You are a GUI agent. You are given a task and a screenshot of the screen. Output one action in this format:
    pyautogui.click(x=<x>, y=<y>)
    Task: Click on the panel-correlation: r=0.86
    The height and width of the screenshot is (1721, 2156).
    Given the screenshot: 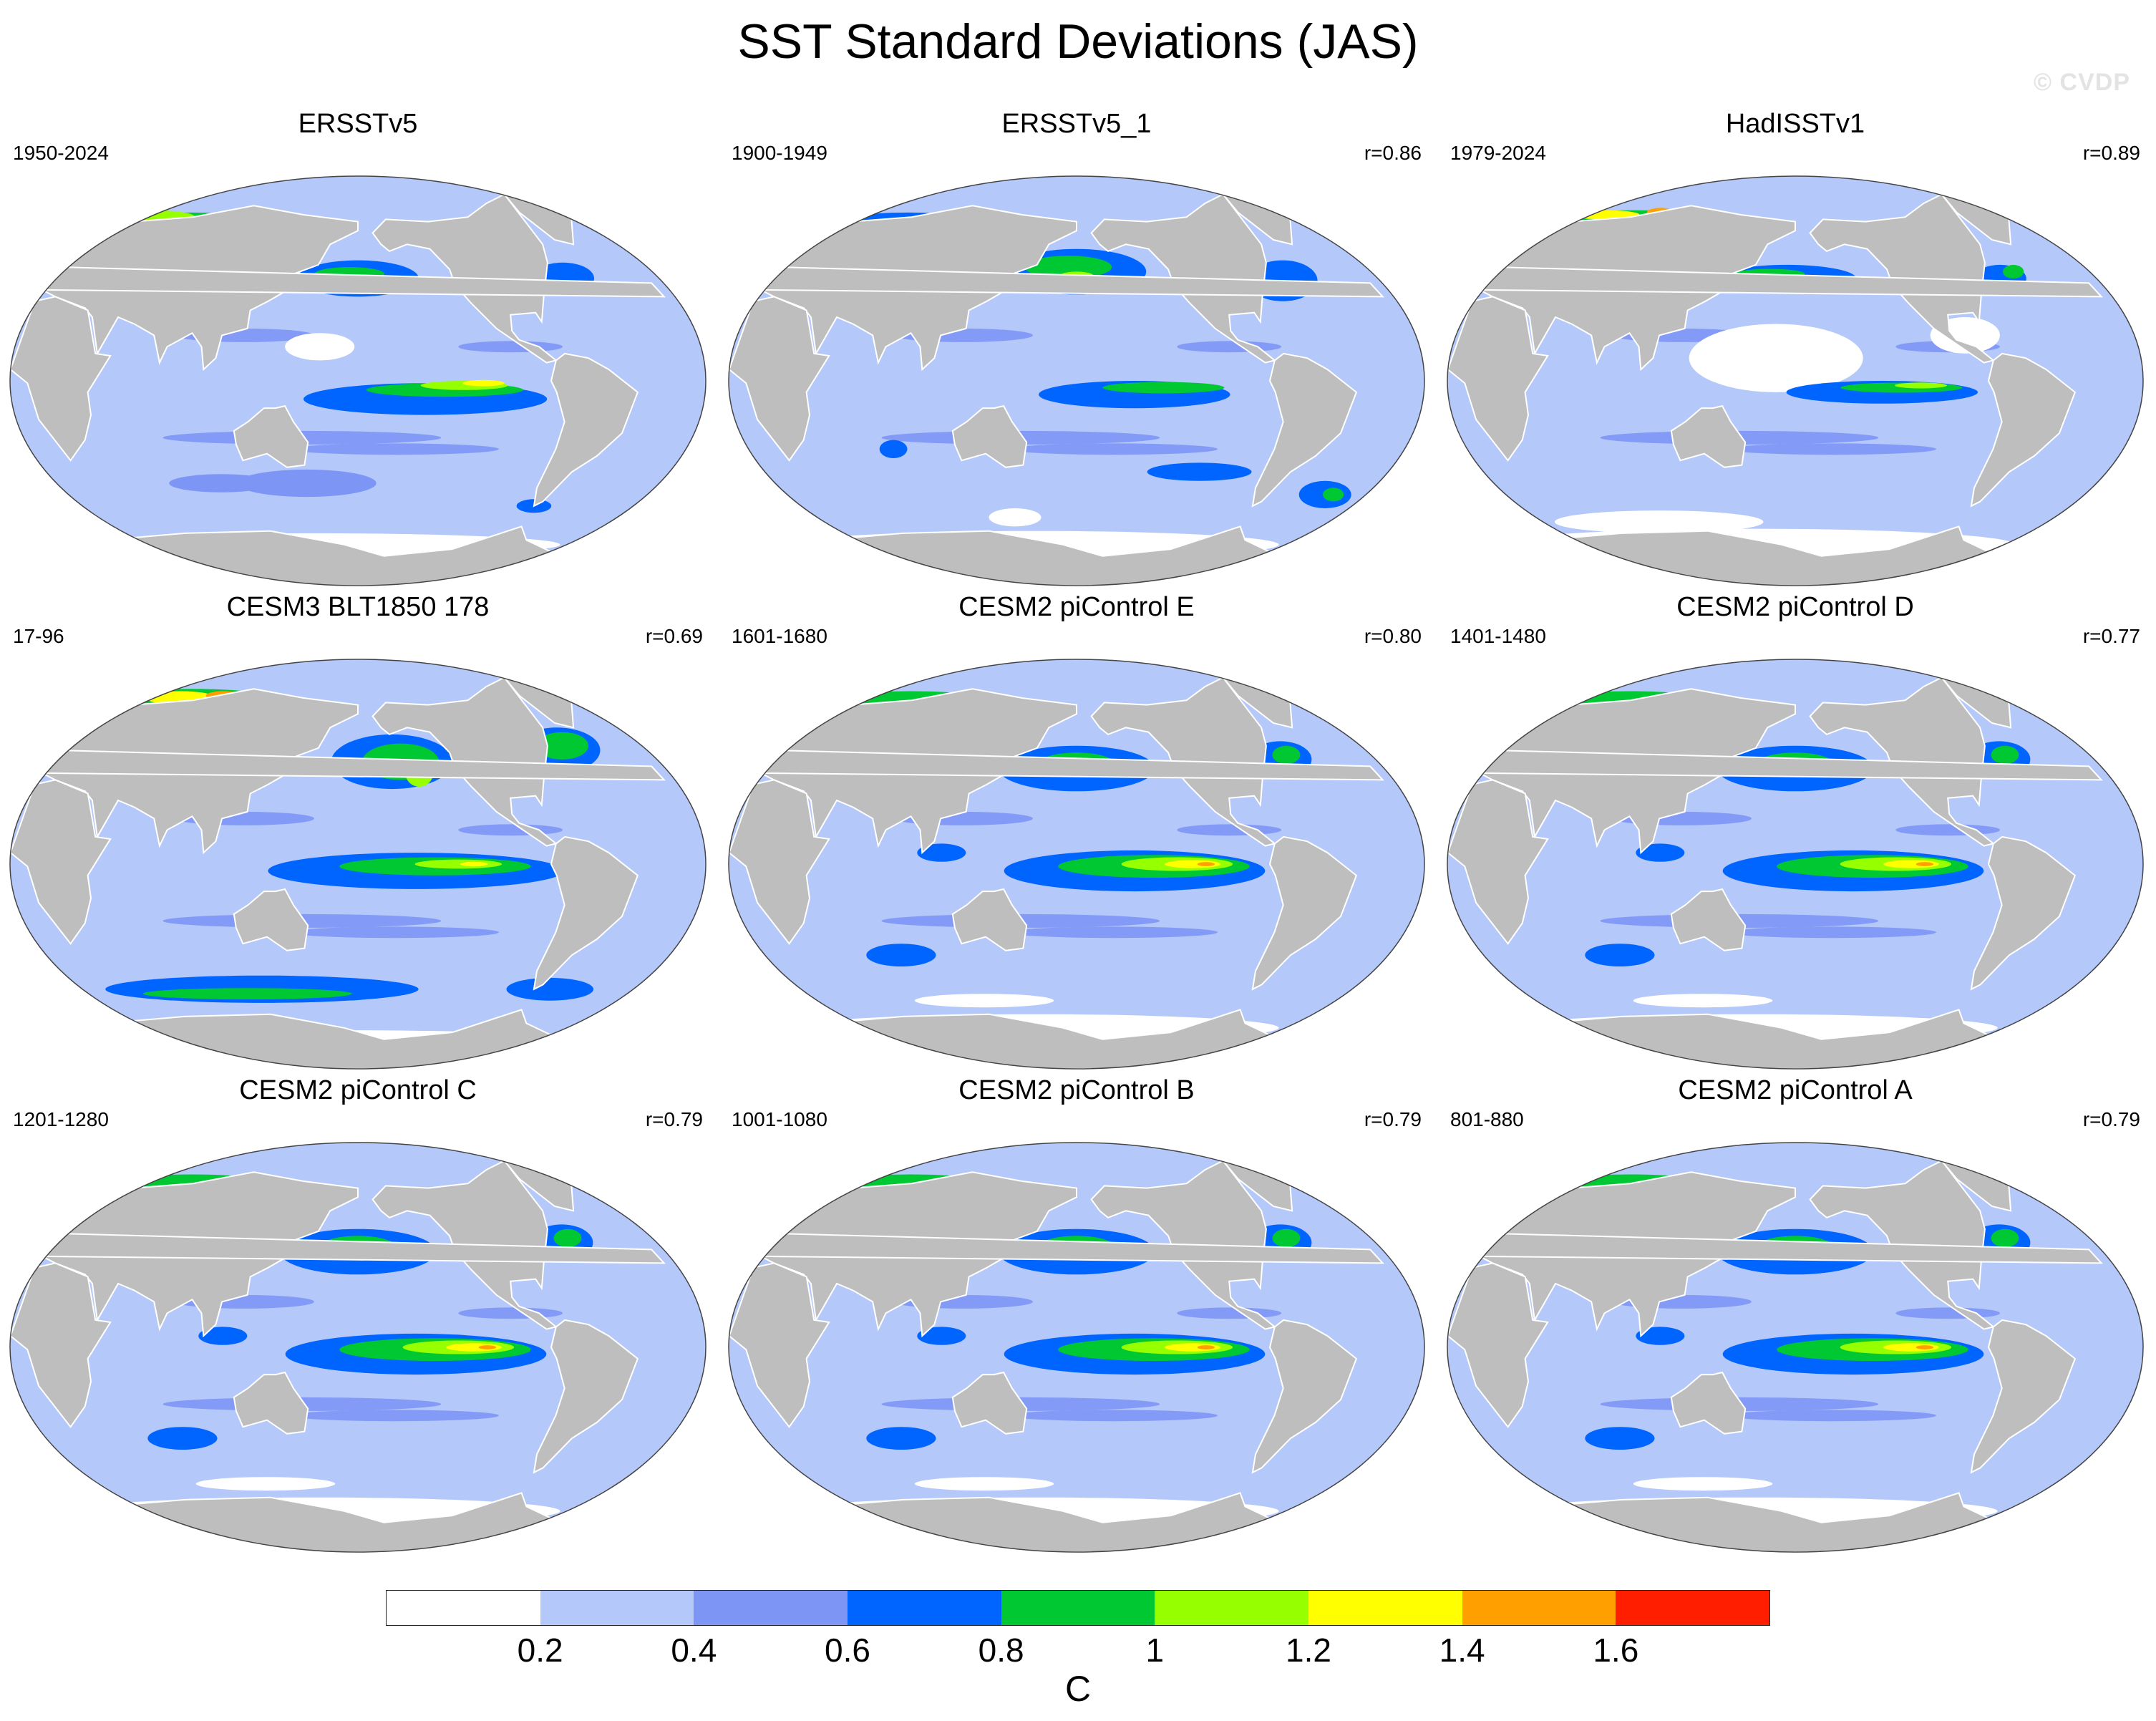 What is the action you would take?
    pyautogui.click(x=1393, y=153)
    